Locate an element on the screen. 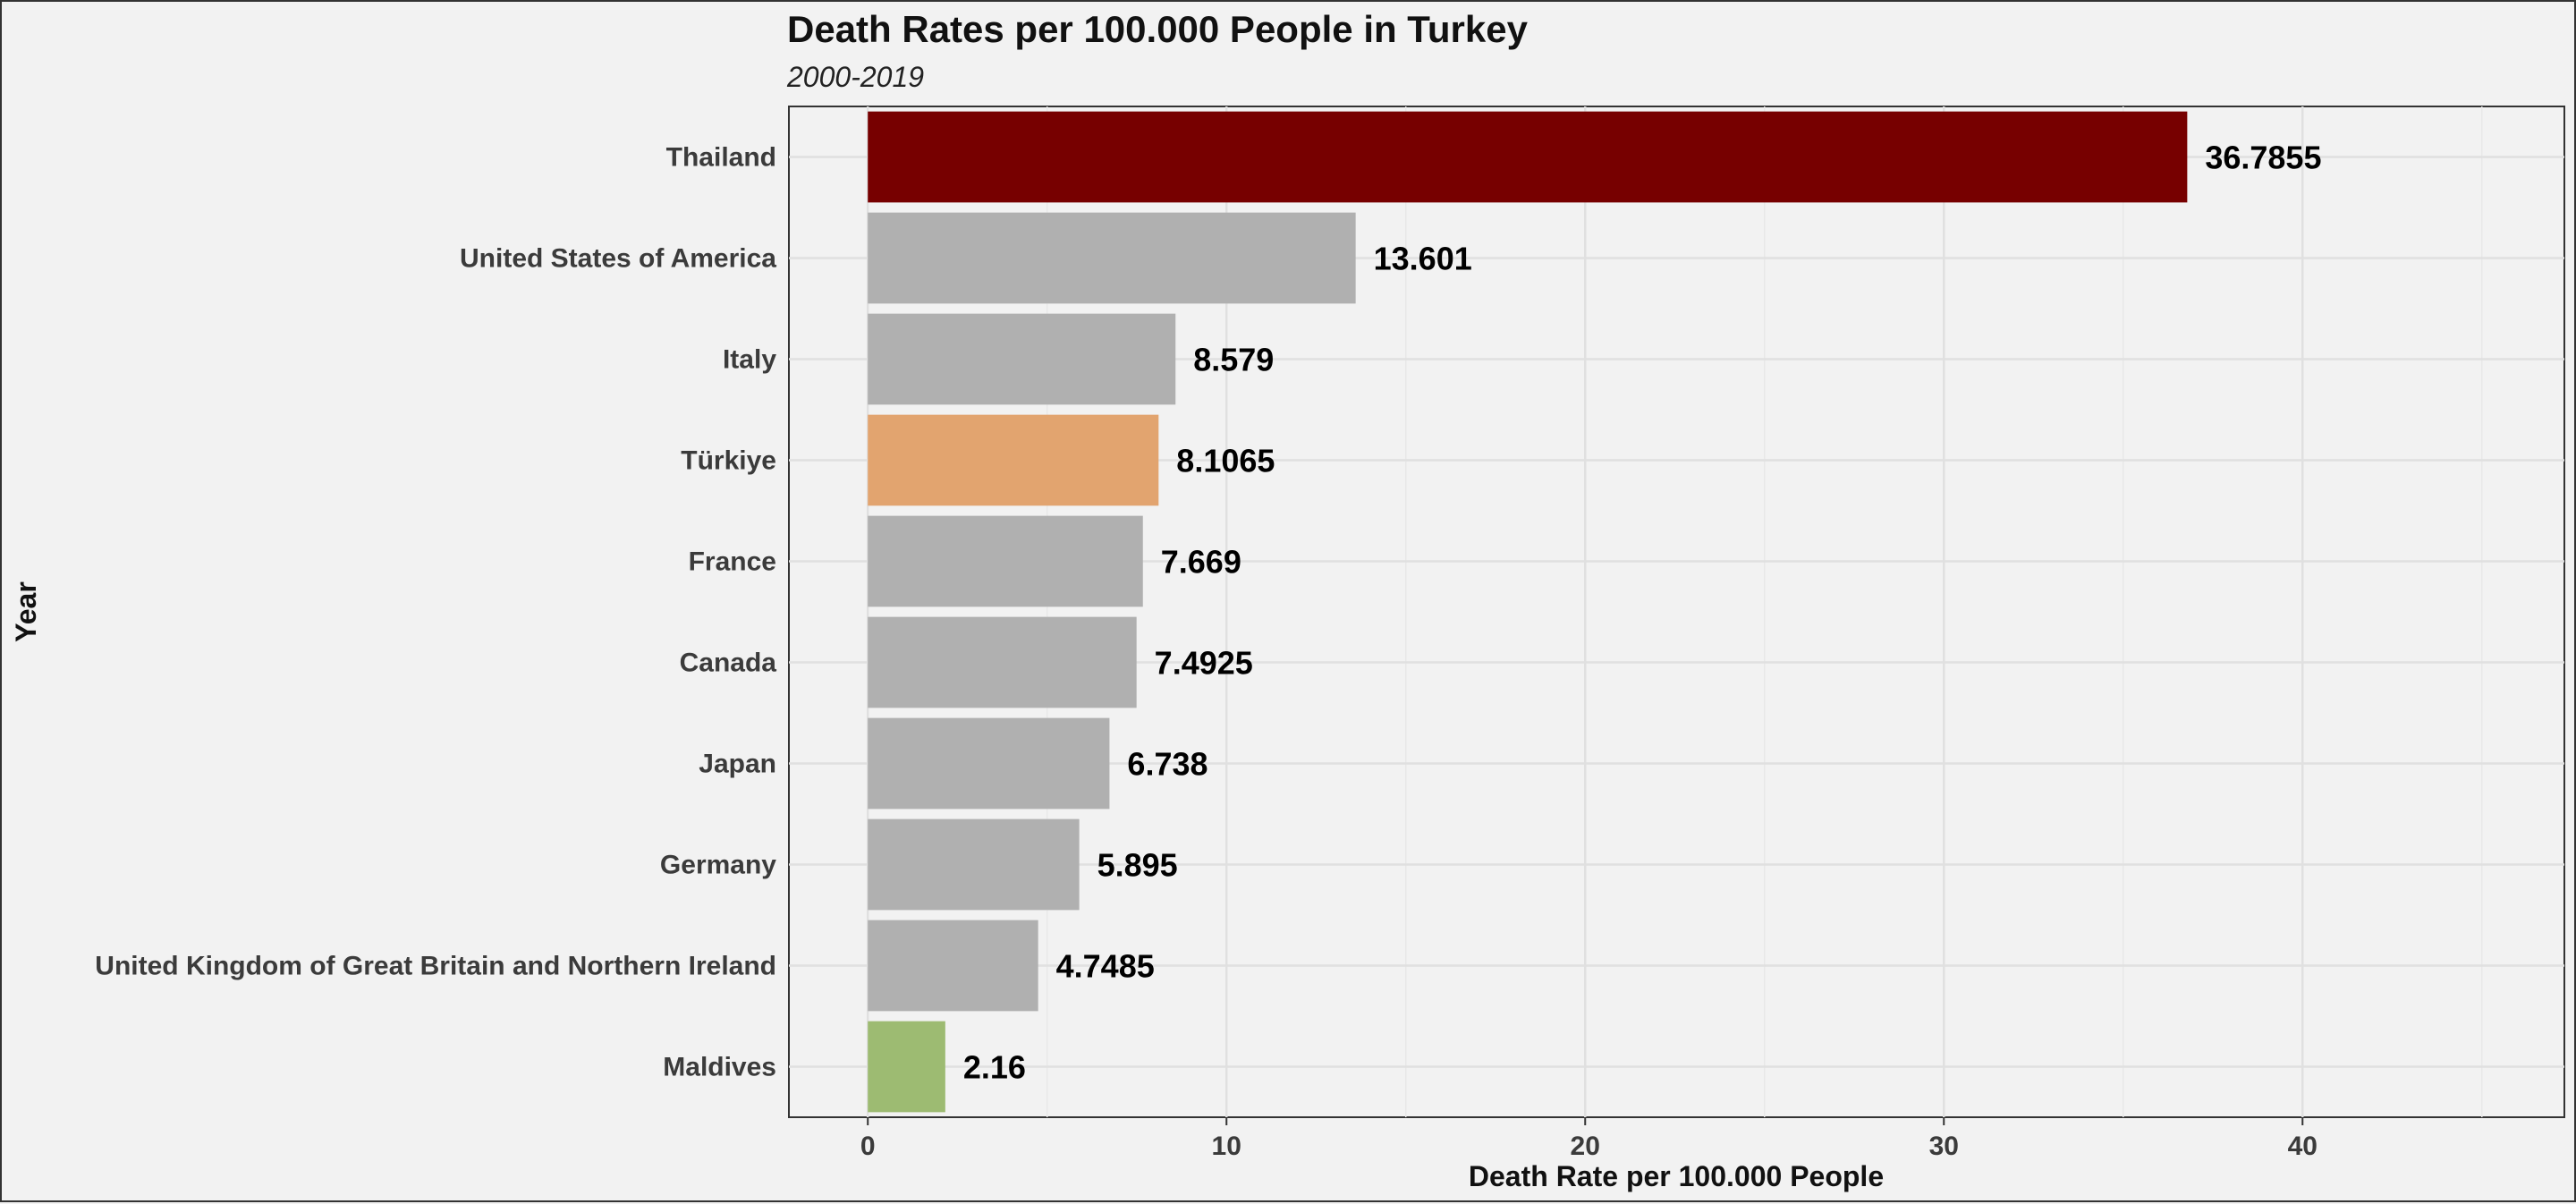 This screenshot has height=1204, width=2576. category-label: Thailand is located at coordinates (721, 158).